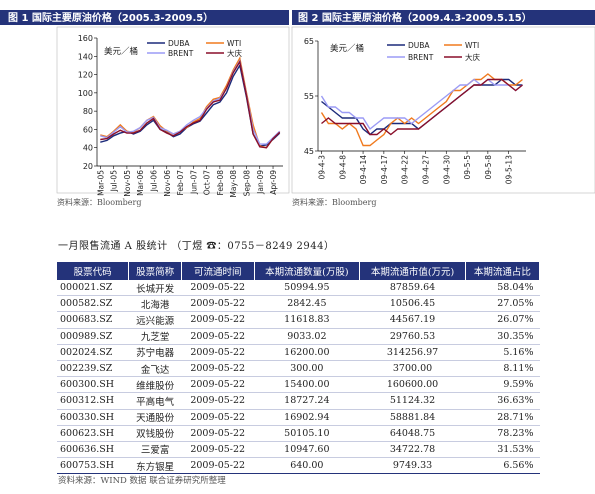 The width and height of the screenshot is (595, 494). Describe the element at coordinates (88, 111) in the screenshot. I see `y-tick-label: 80` at that location.